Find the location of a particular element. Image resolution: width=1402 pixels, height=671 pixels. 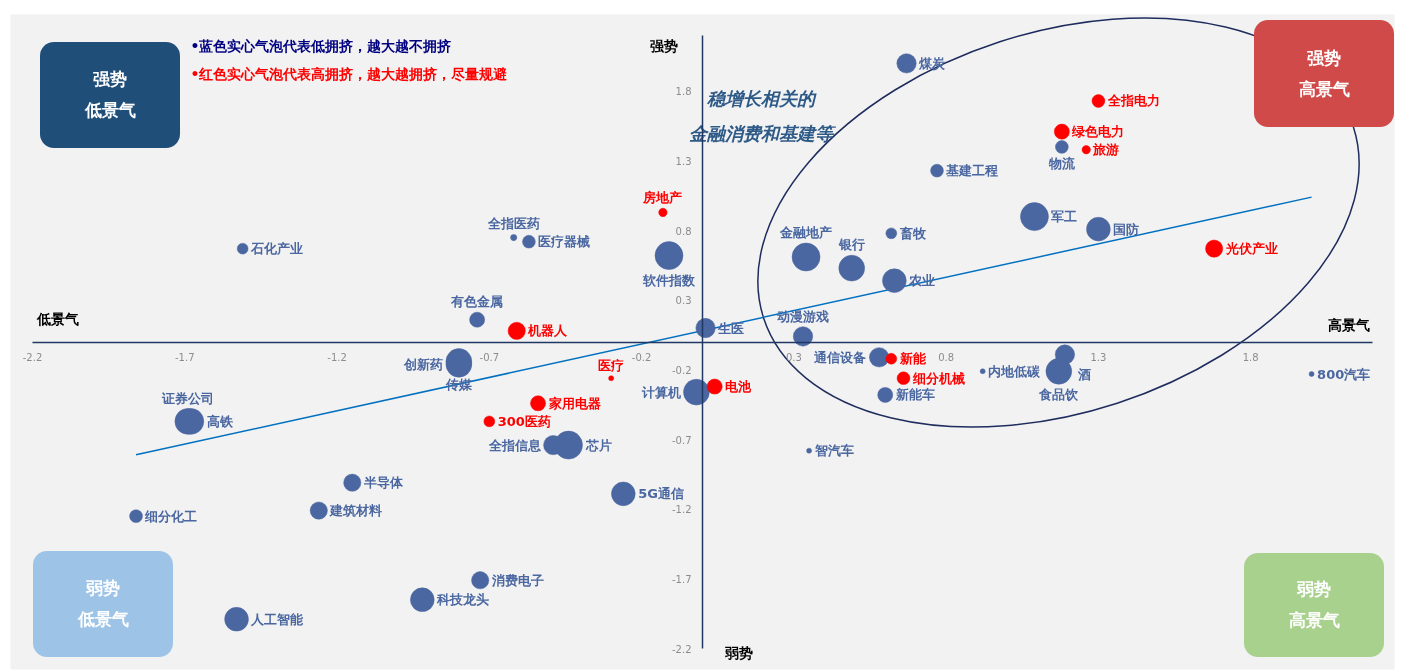

series-label: 芯片 is located at coordinates (598, 445).